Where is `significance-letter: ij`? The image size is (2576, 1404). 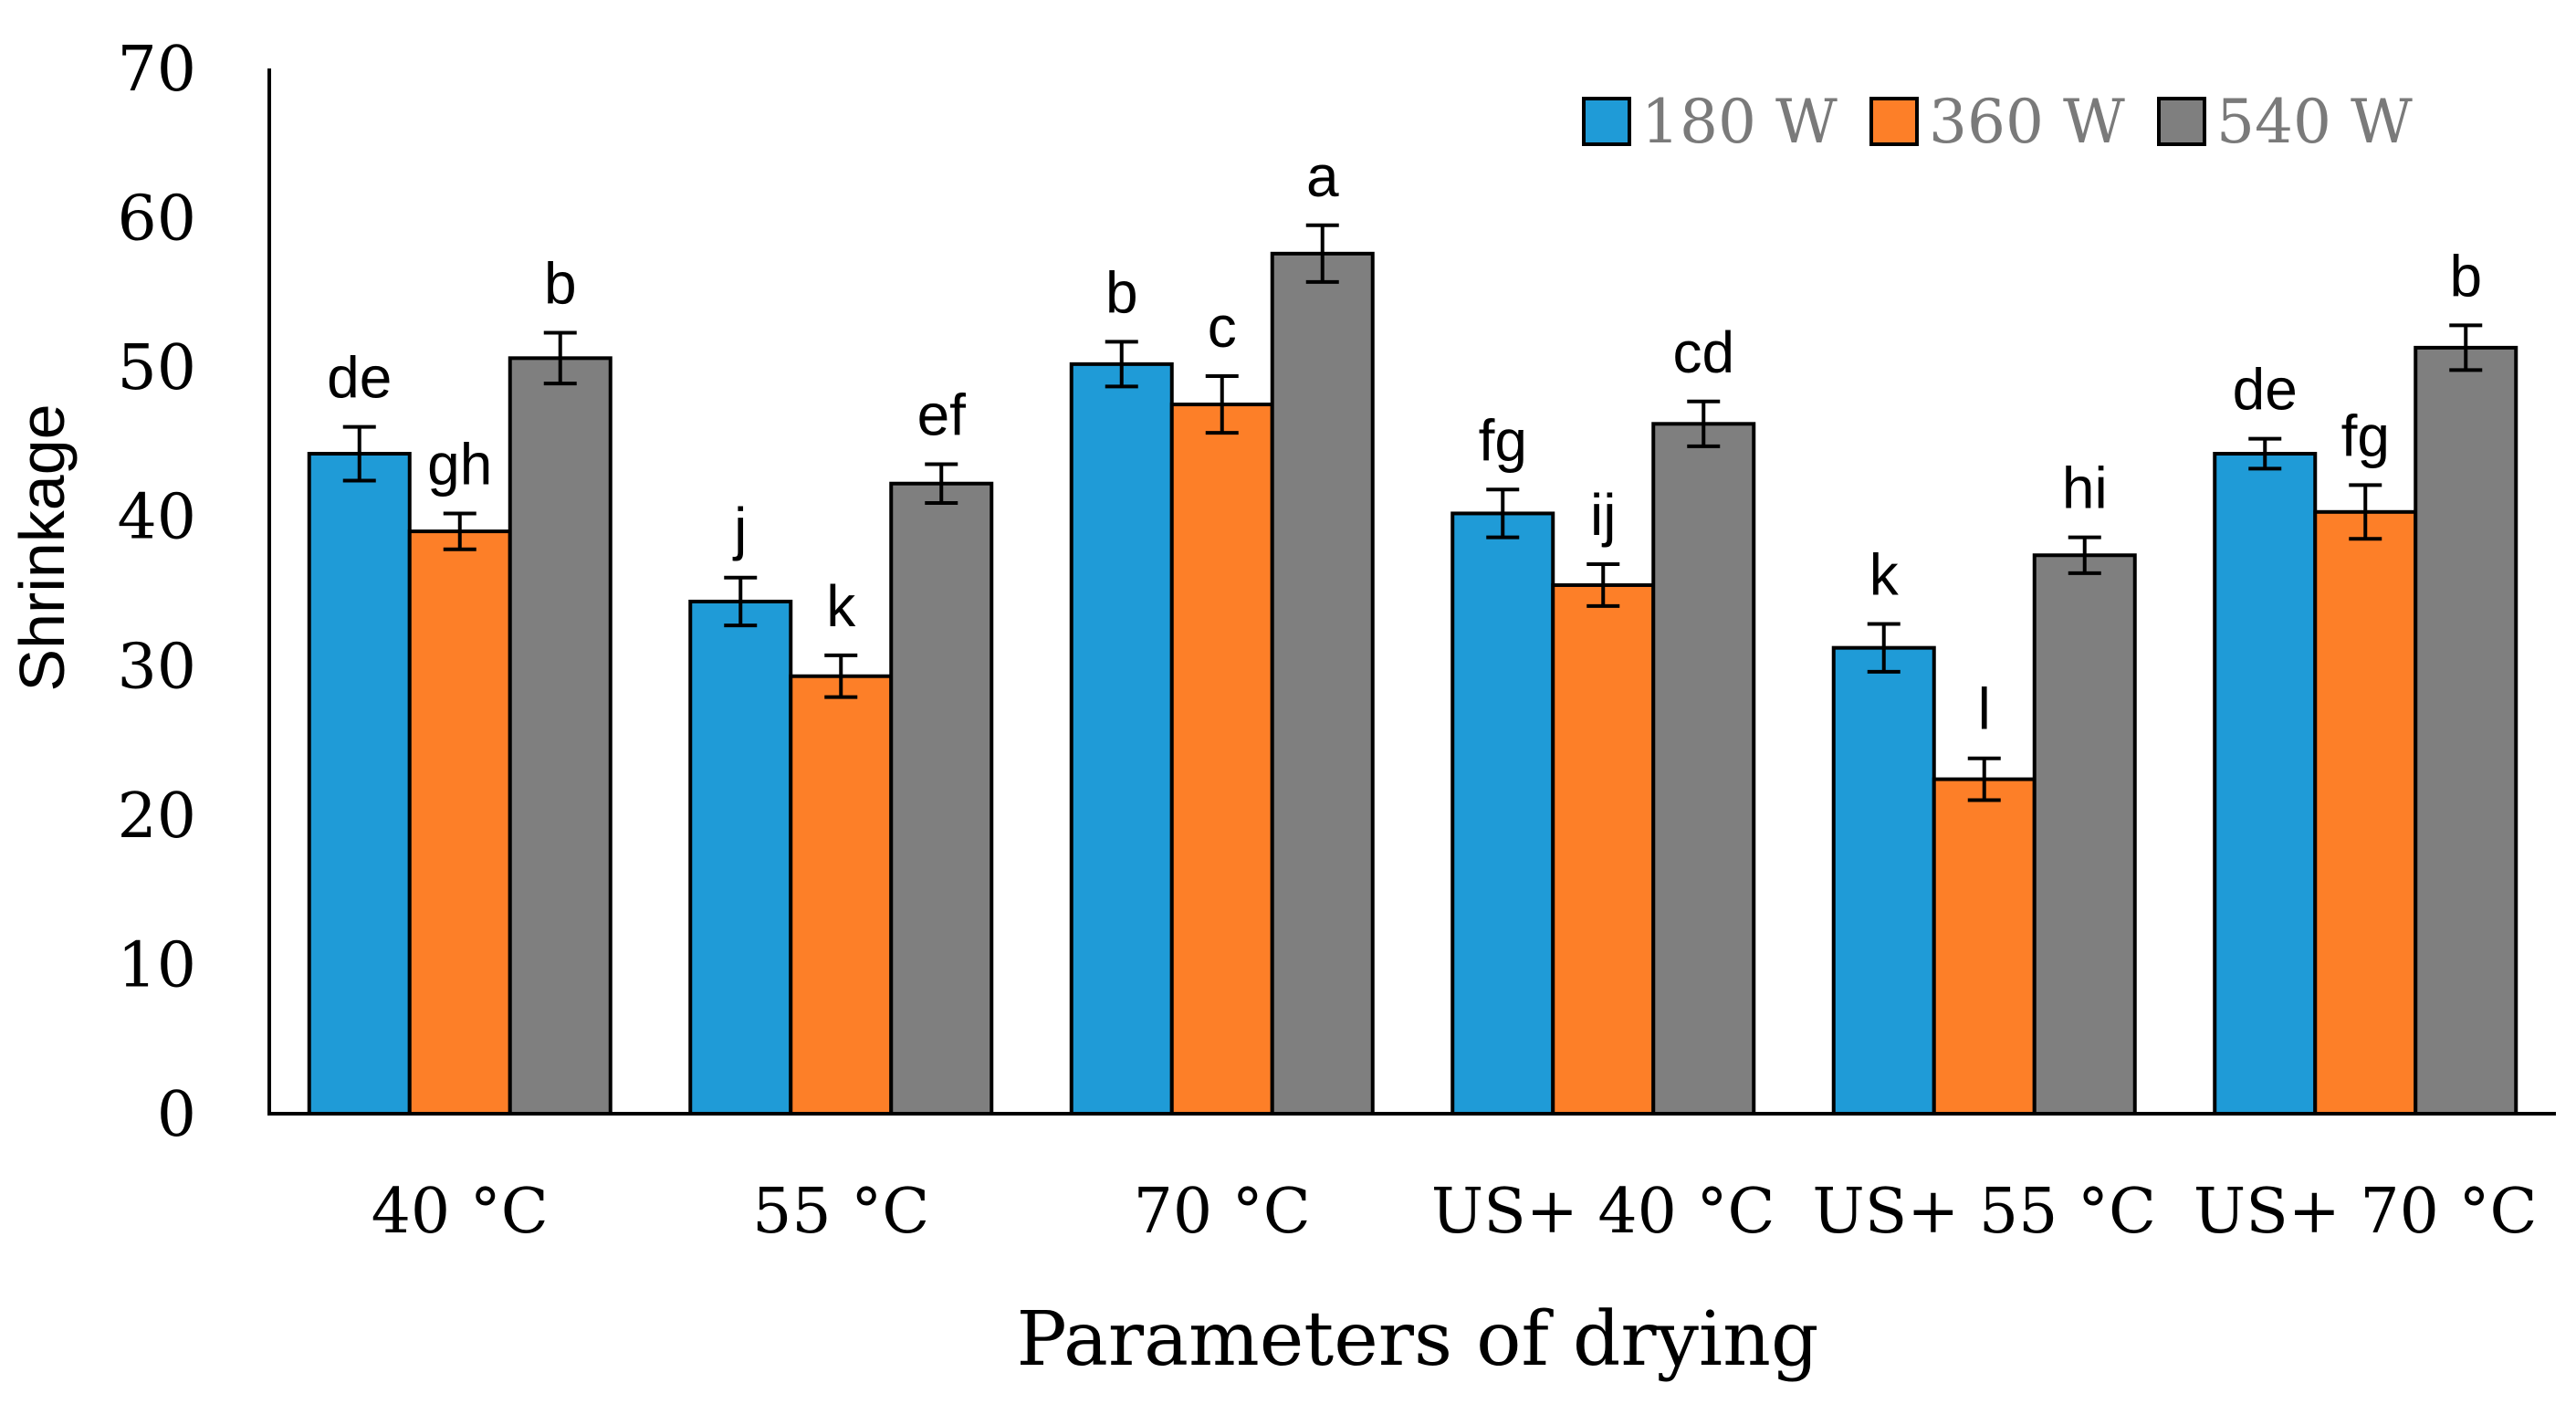 significance-letter: ij is located at coordinates (1603, 515).